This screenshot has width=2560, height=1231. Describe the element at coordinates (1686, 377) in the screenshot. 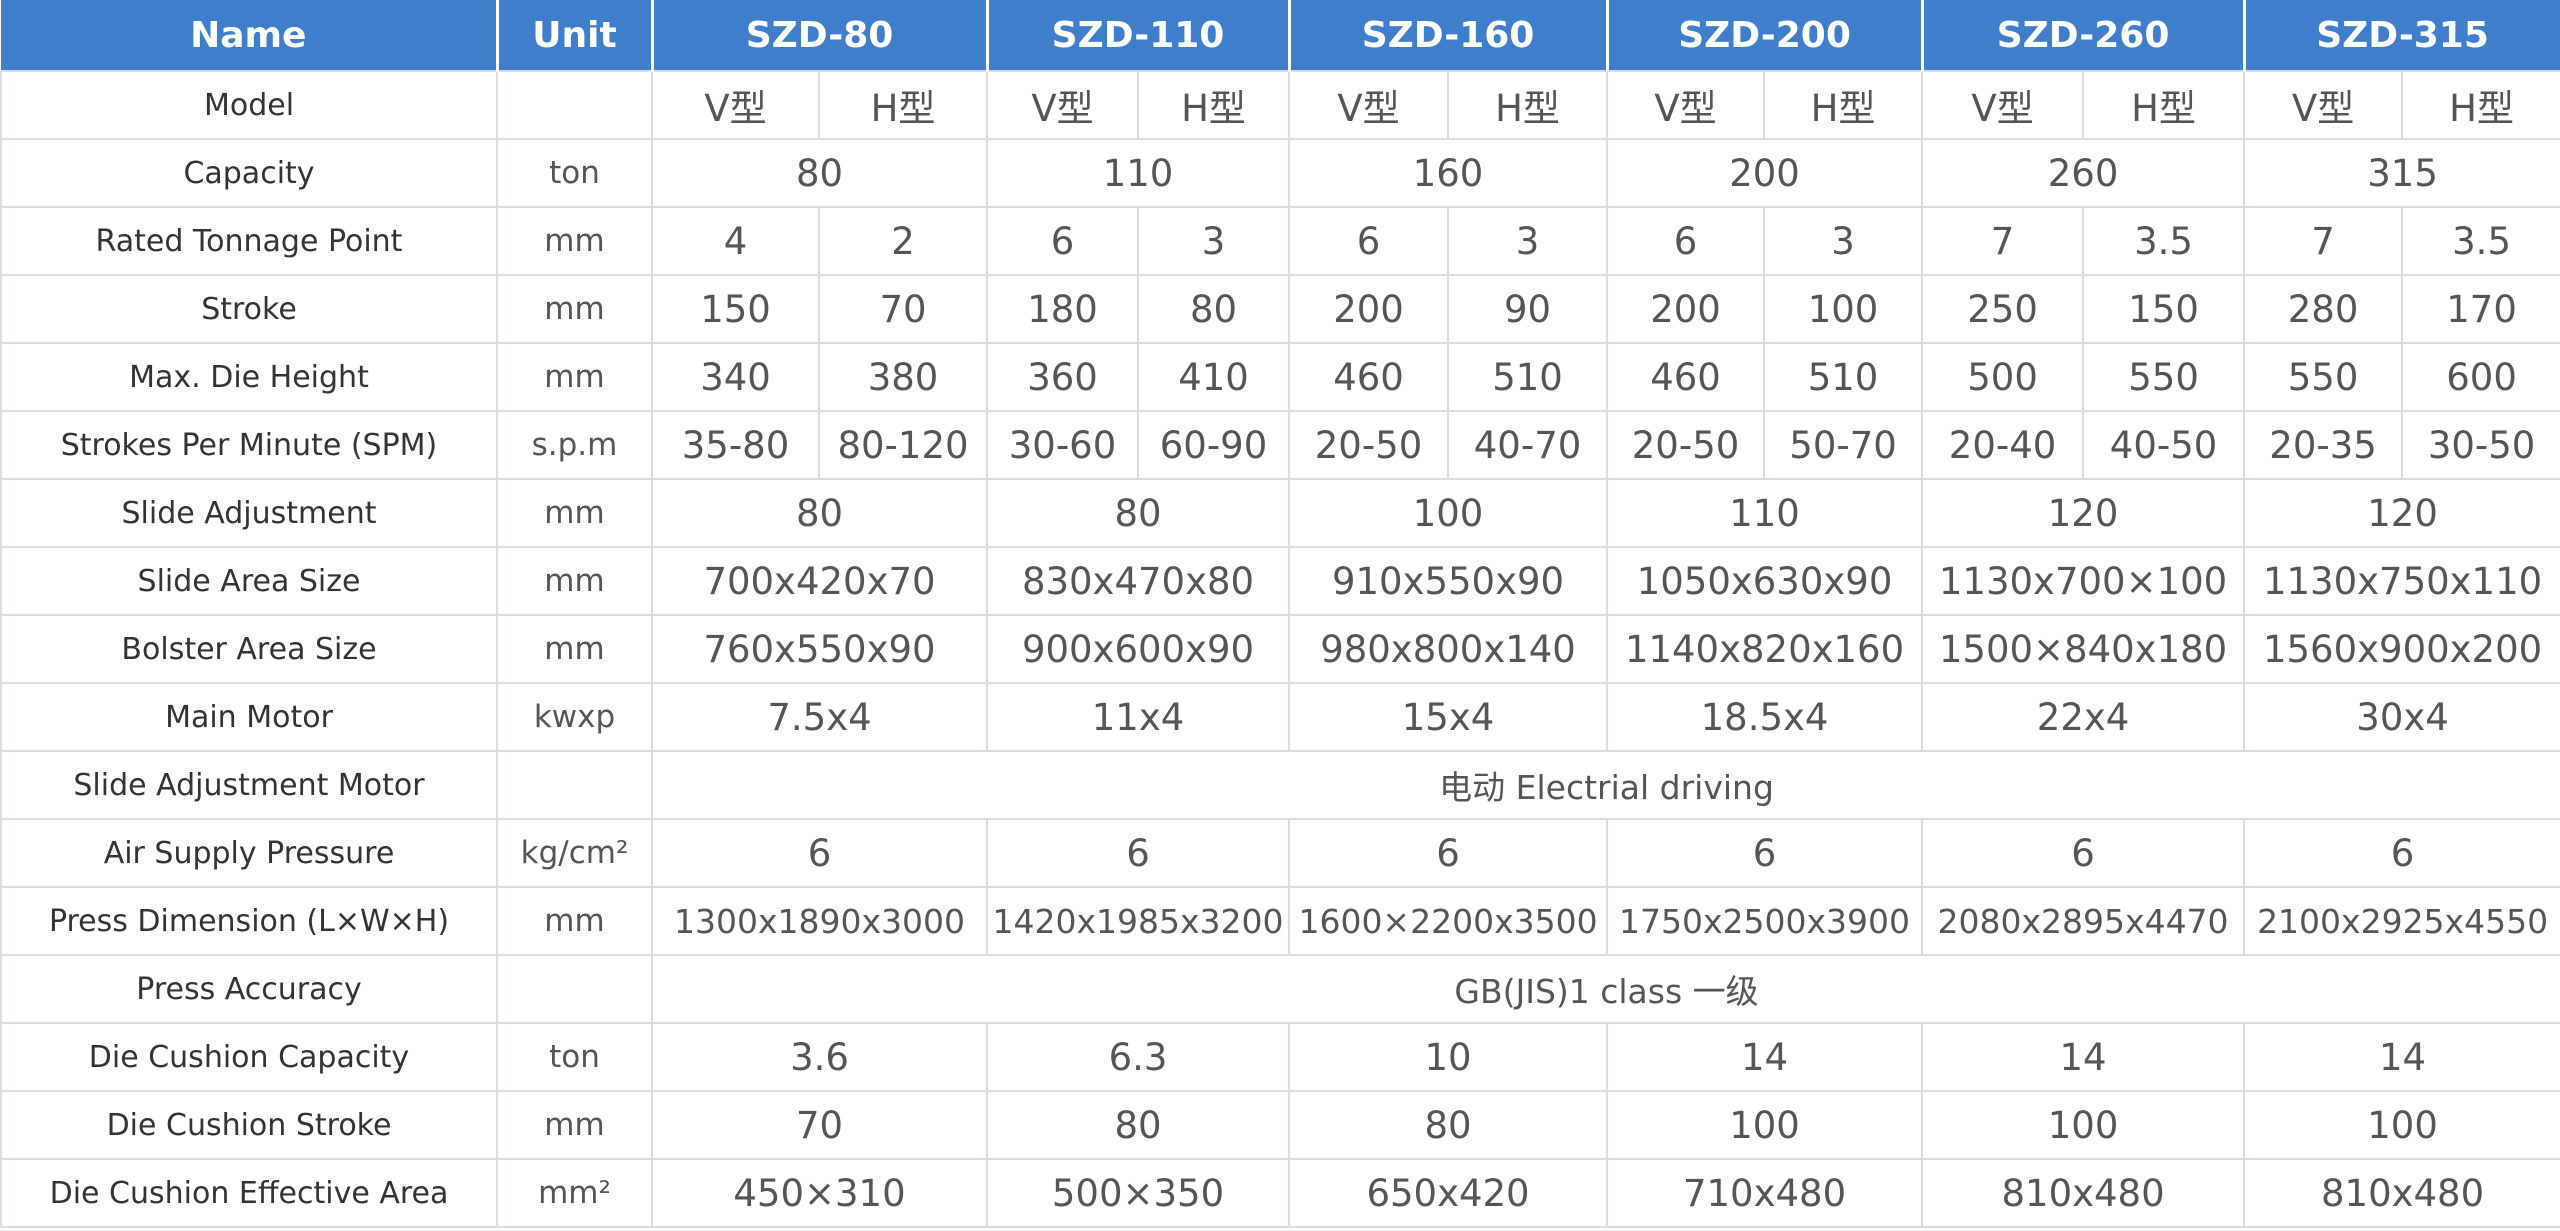

I see `spec-value: 460` at that location.